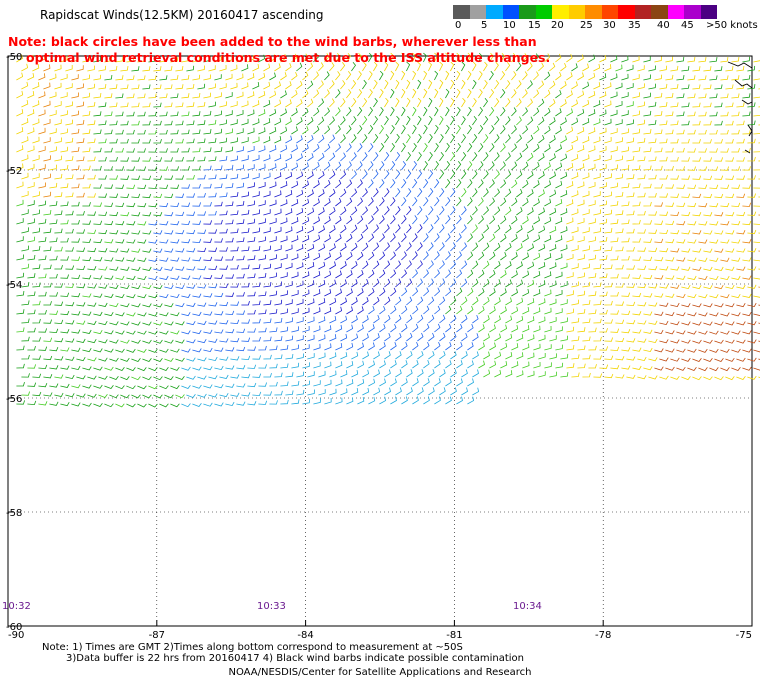 The height and width of the screenshot is (688, 760). Describe the element at coordinates (732, 25) in the screenshot. I see `colorbar-label: >50 knots` at that location.